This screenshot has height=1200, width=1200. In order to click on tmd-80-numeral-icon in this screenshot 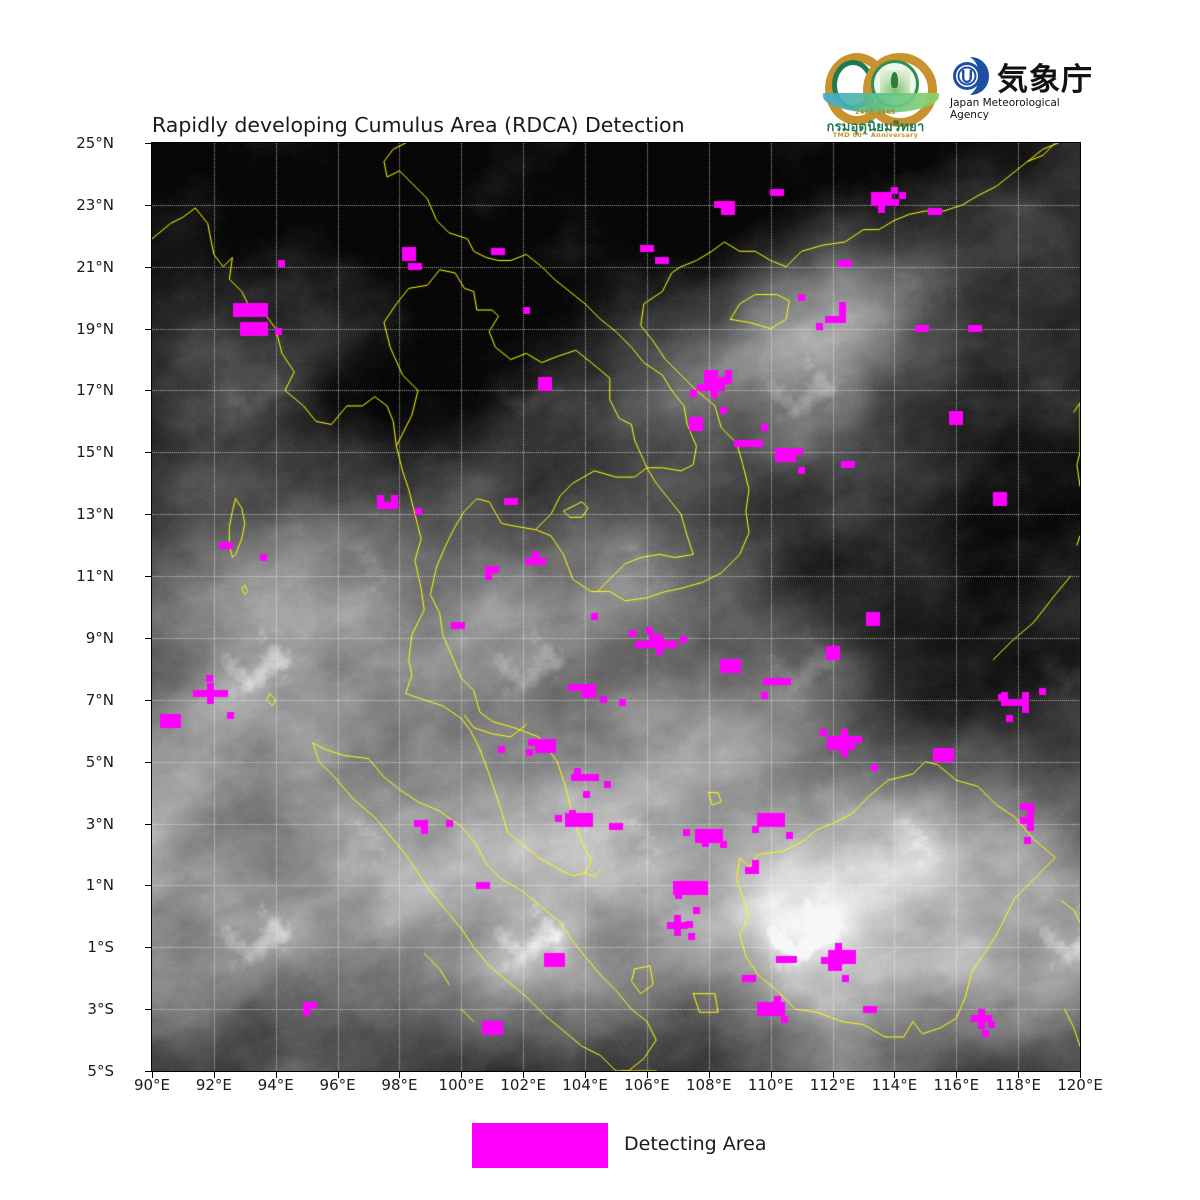, I will do `click(879, 88)`.